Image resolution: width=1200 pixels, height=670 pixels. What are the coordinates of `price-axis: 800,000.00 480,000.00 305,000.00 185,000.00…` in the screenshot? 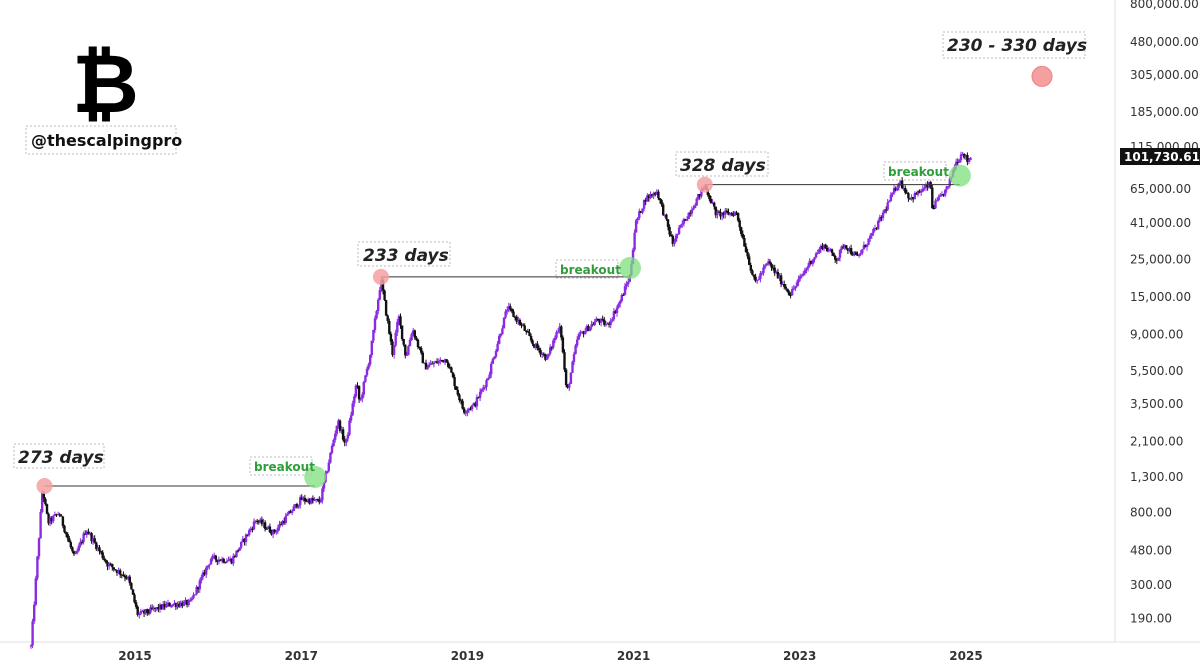 It's located at (1164, 313).